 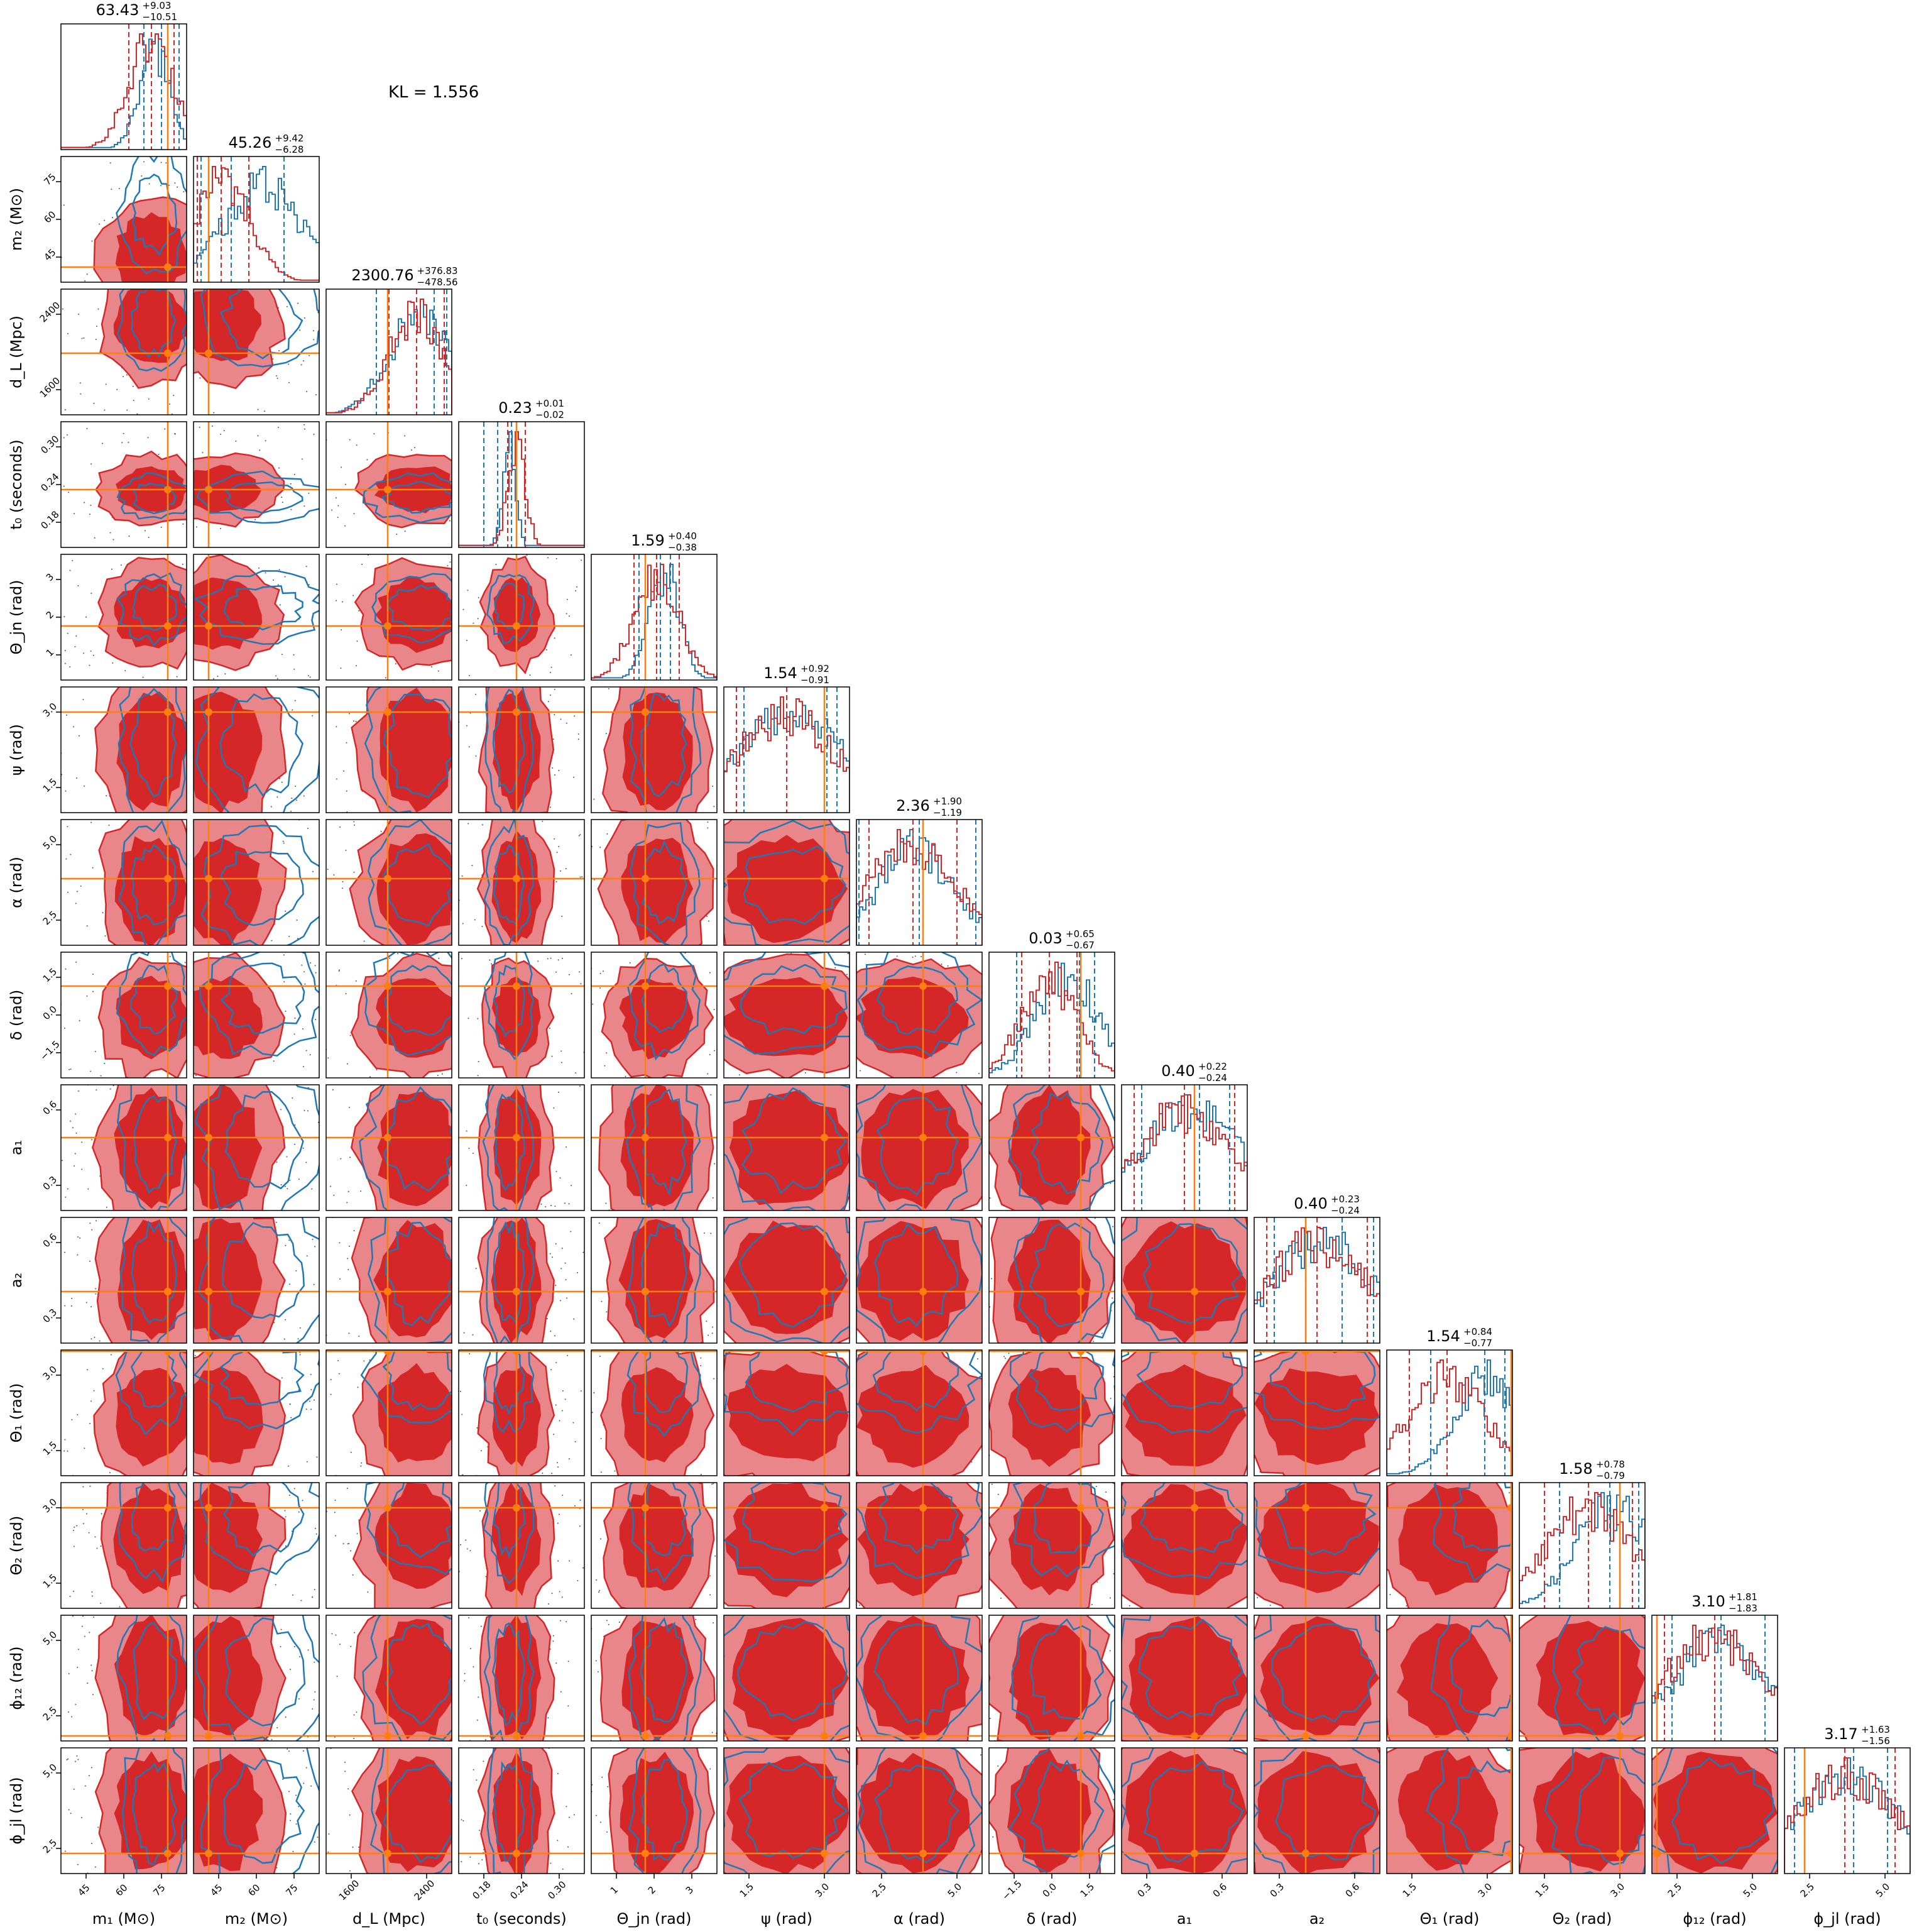 I want to click on marginal-title-minus: −0.02, so click(x=550, y=414).